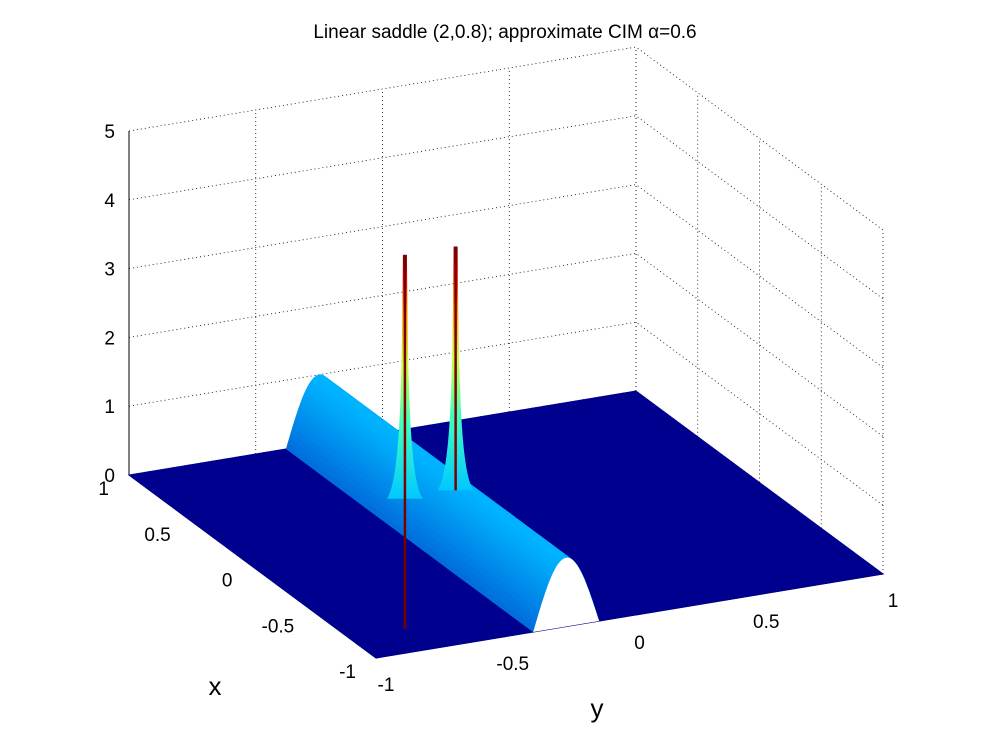  What do you see at coordinates (109, 132) in the screenshot?
I see `z-tick-label: 5` at bounding box center [109, 132].